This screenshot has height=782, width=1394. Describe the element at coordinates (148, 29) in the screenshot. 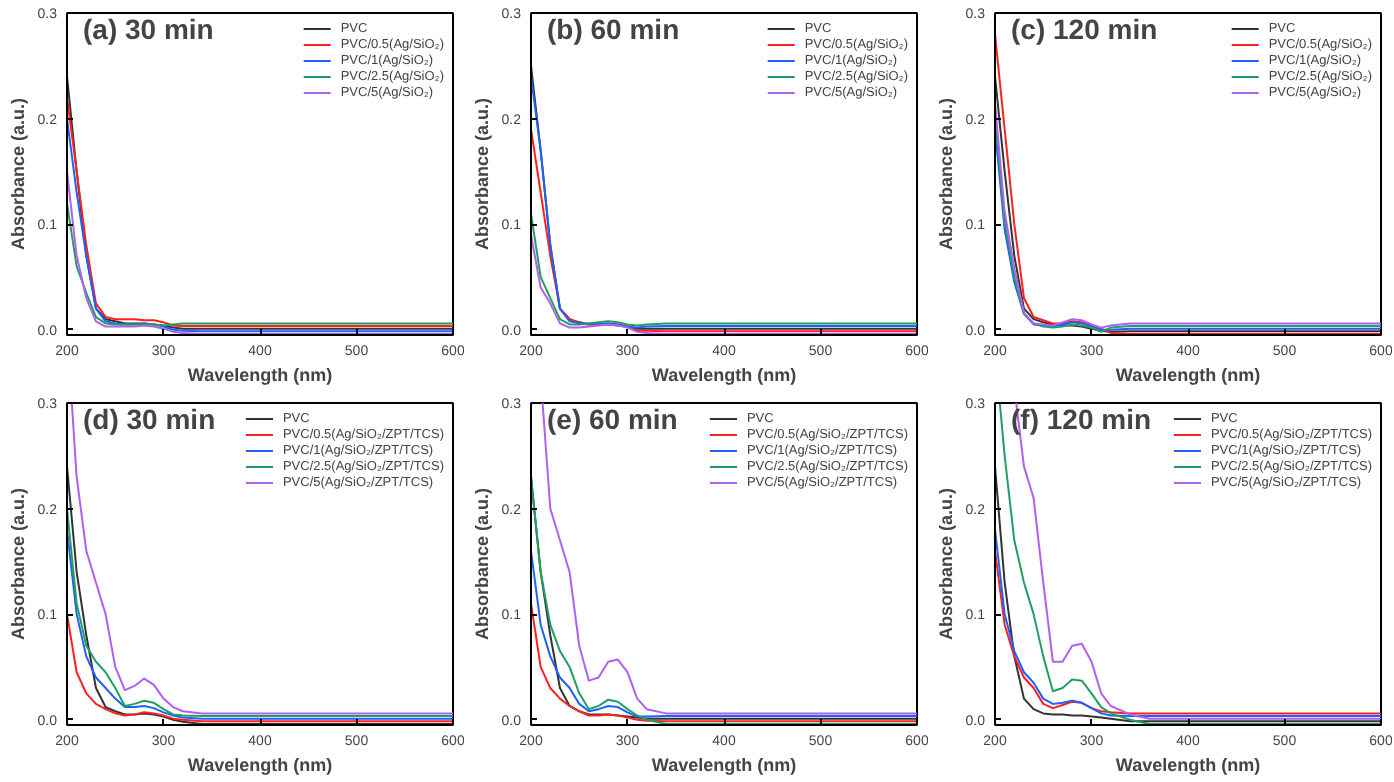

I see `chart-title: (a) 30 min` at that location.